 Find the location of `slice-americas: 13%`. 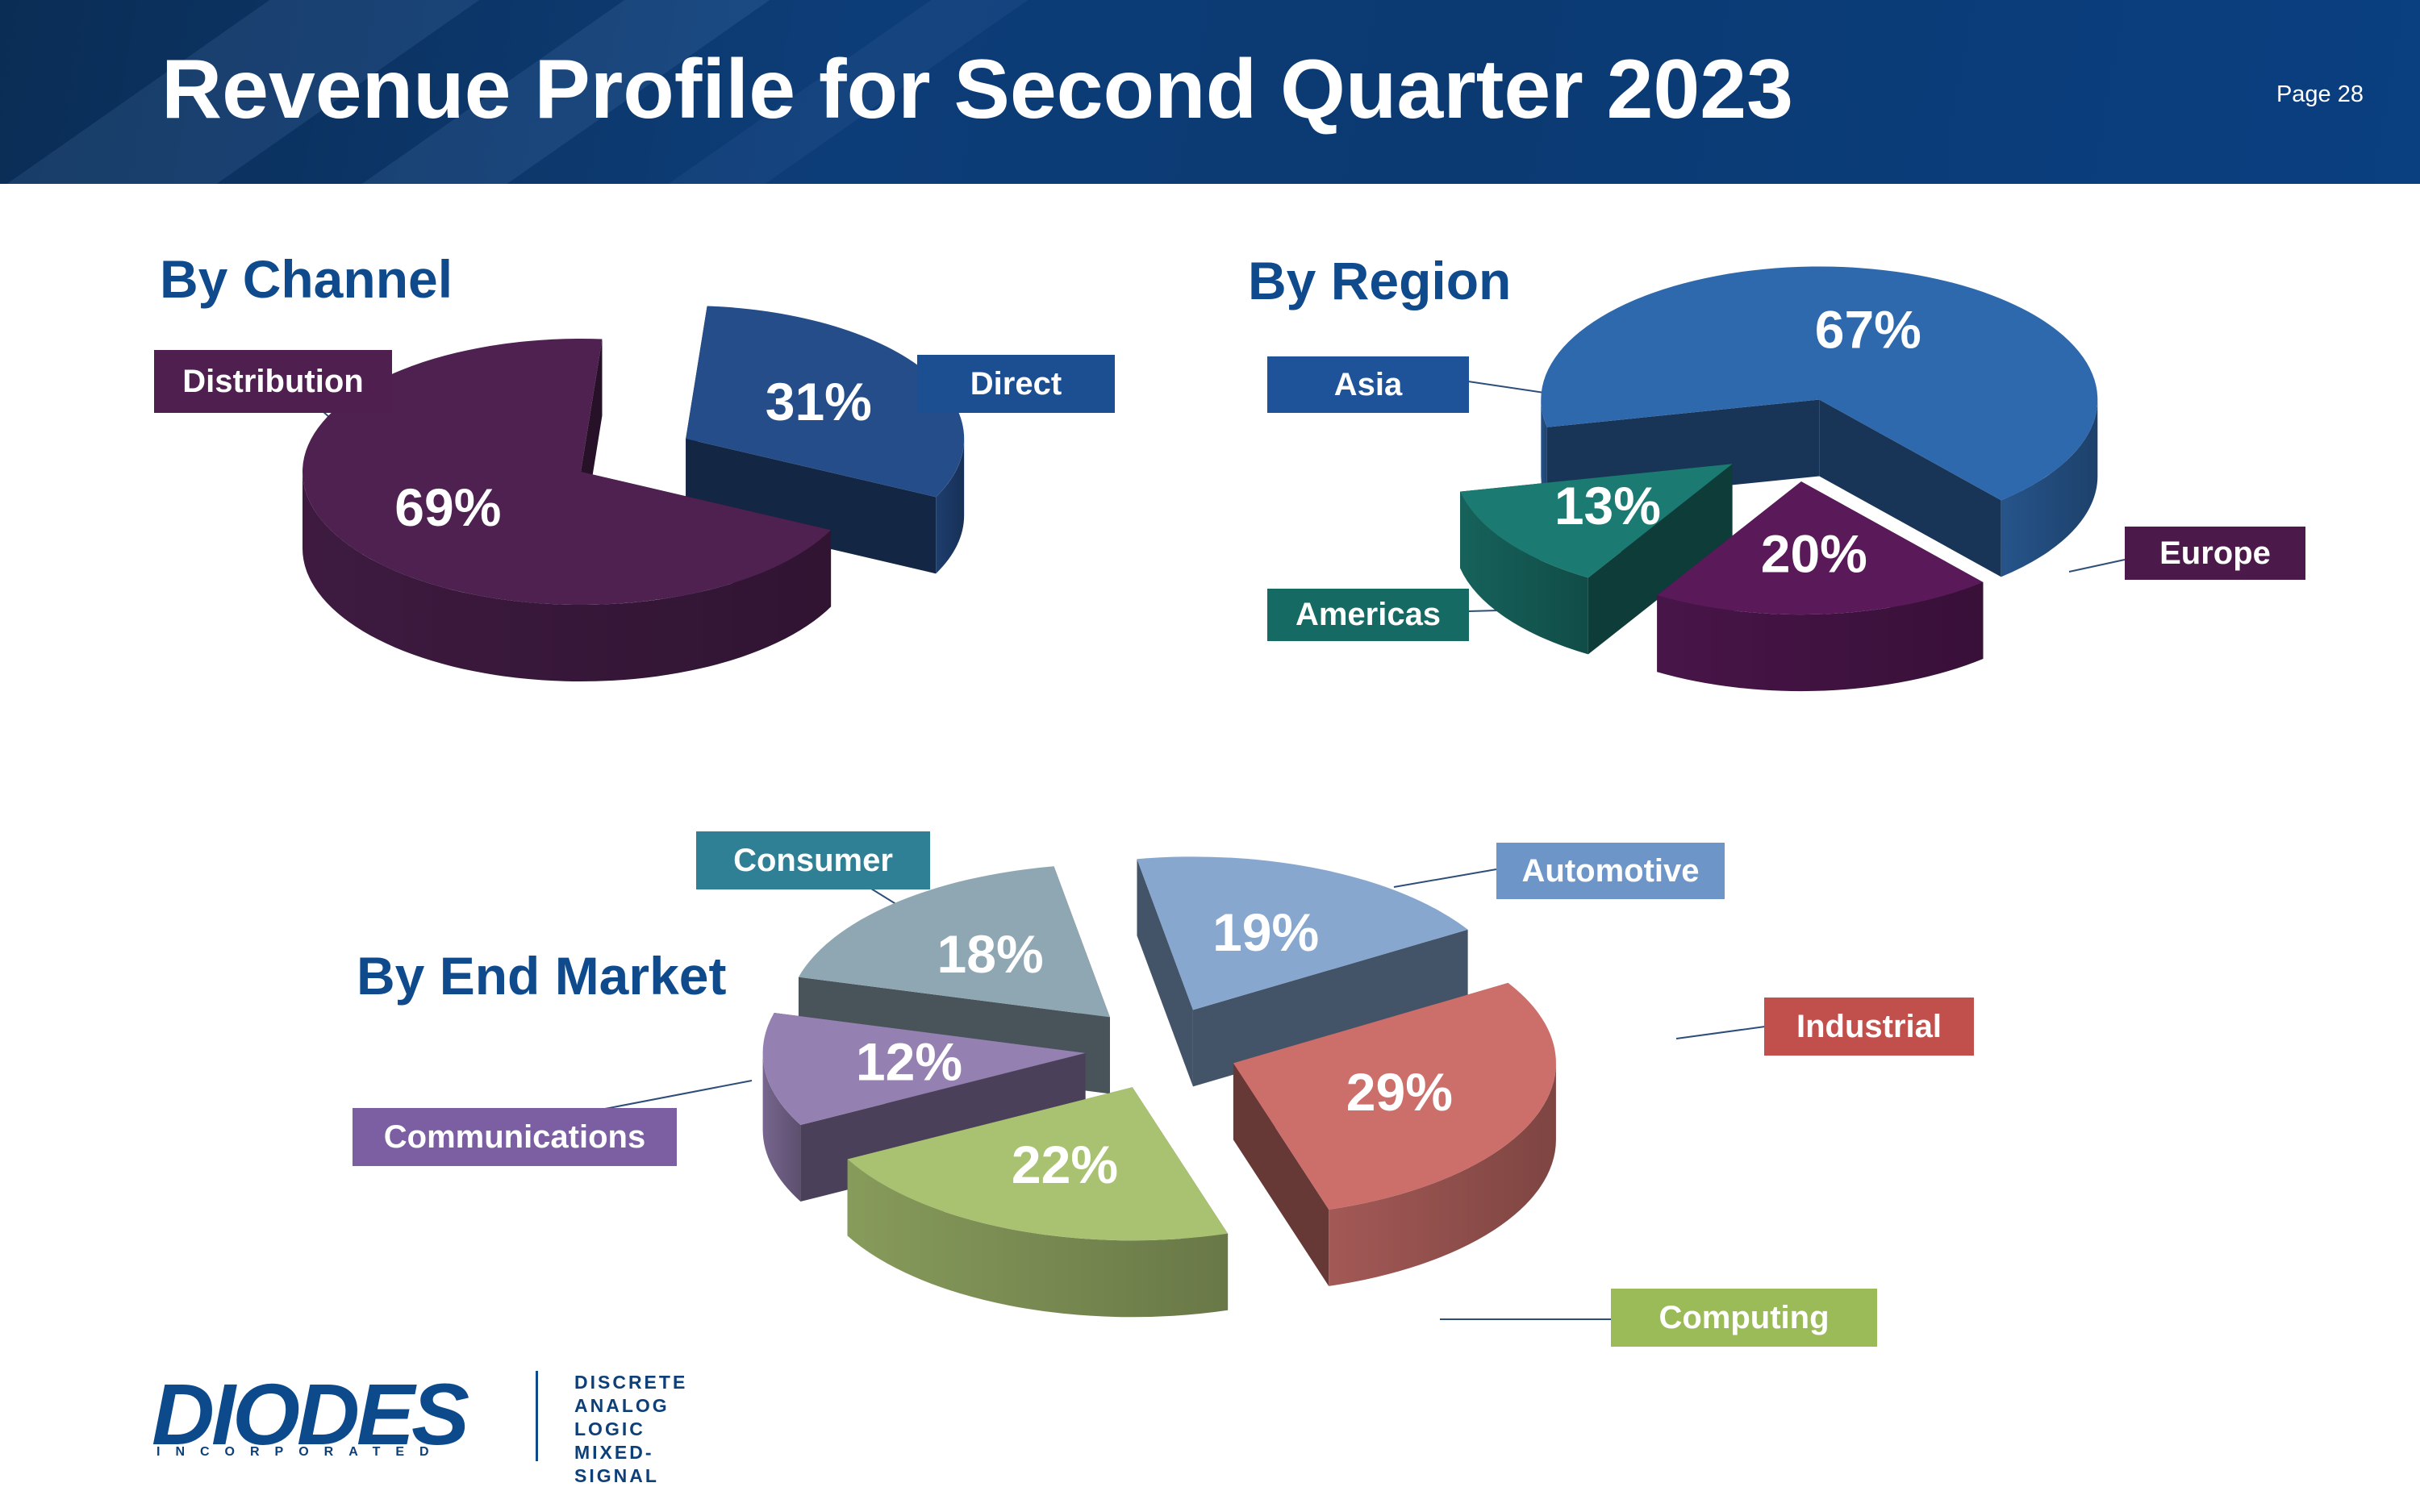

slice-americas: 13% is located at coordinates (1597, 559).